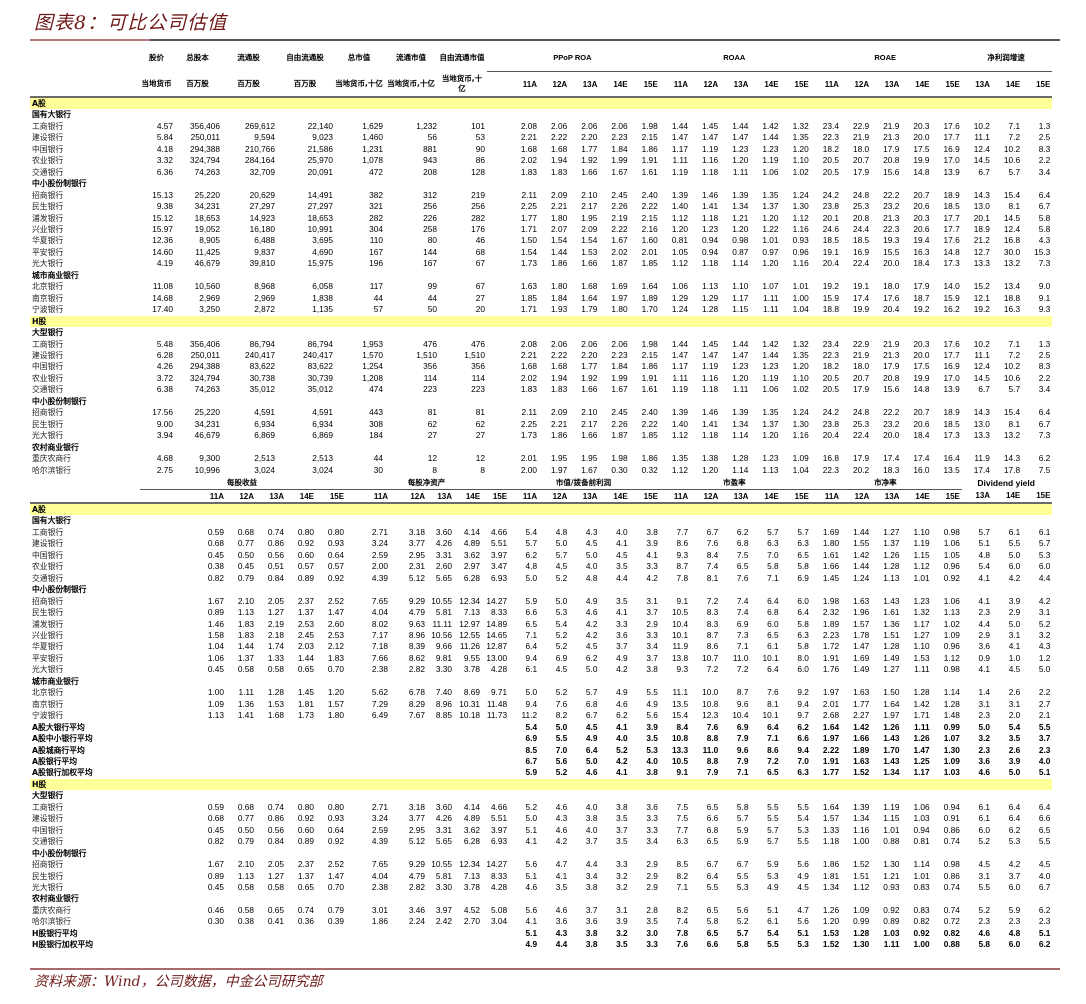 This screenshot has height=1004, width=1086. What do you see at coordinates (976, 84) in the screenshot?
I see `year-header: 13A` at bounding box center [976, 84].